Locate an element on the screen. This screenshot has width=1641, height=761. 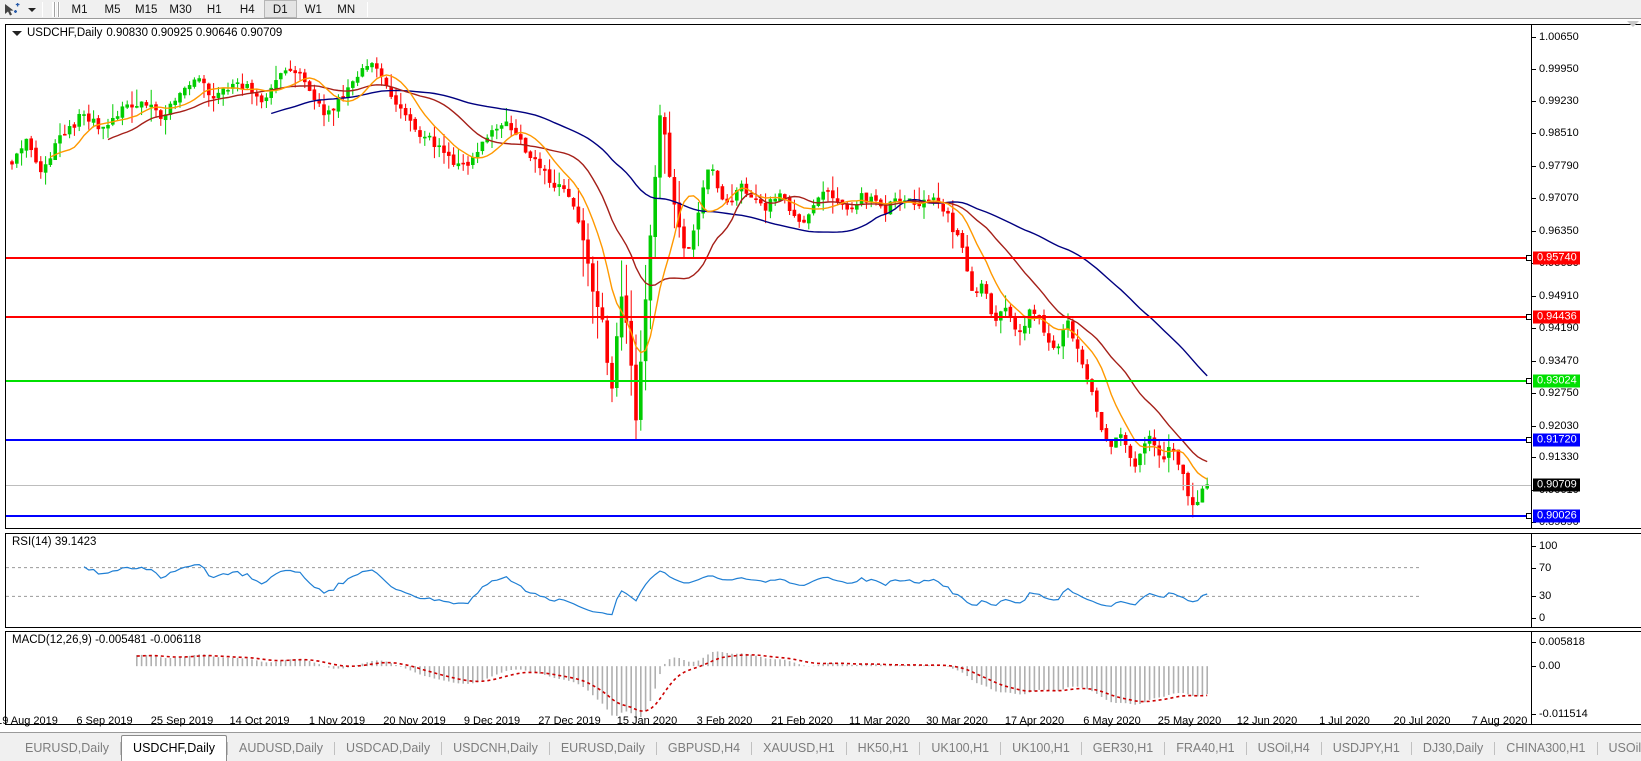
cursor-dropdown-icon is located at coordinates (31, 9).